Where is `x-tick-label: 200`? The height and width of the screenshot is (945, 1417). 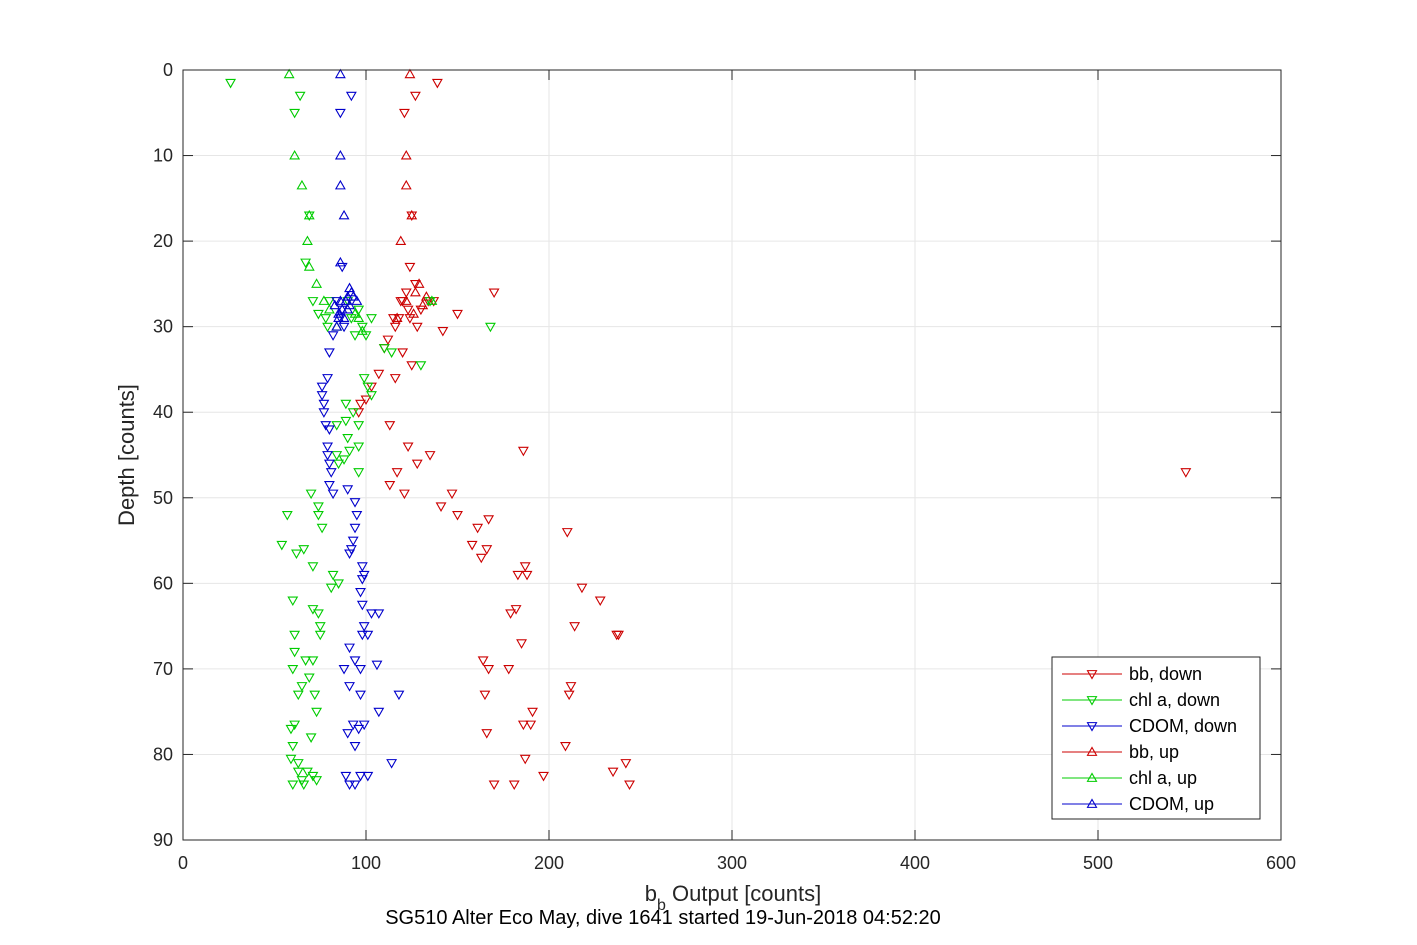
x-tick-label: 200 is located at coordinates (549, 863).